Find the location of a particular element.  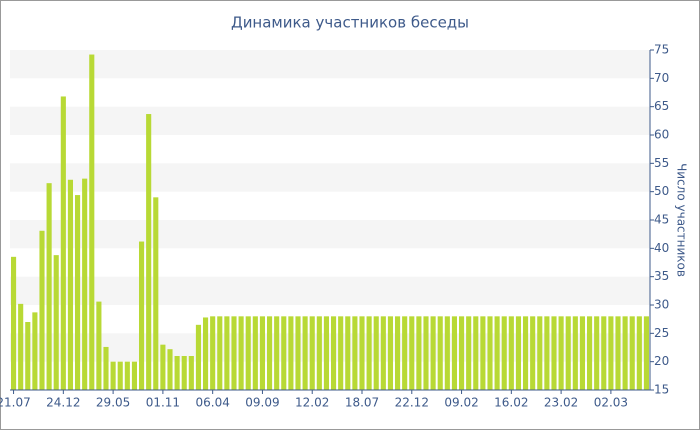

y-tick-label: 55 is located at coordinates (661, 163).